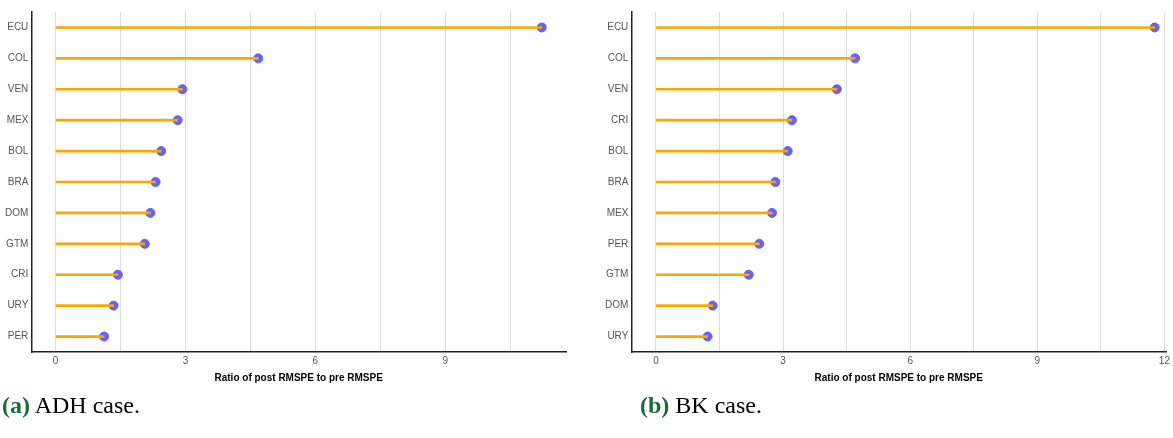  Describe the element at coordinates (1164, 360) in the screenshot. I see `x-tick-label: 12` at that location.